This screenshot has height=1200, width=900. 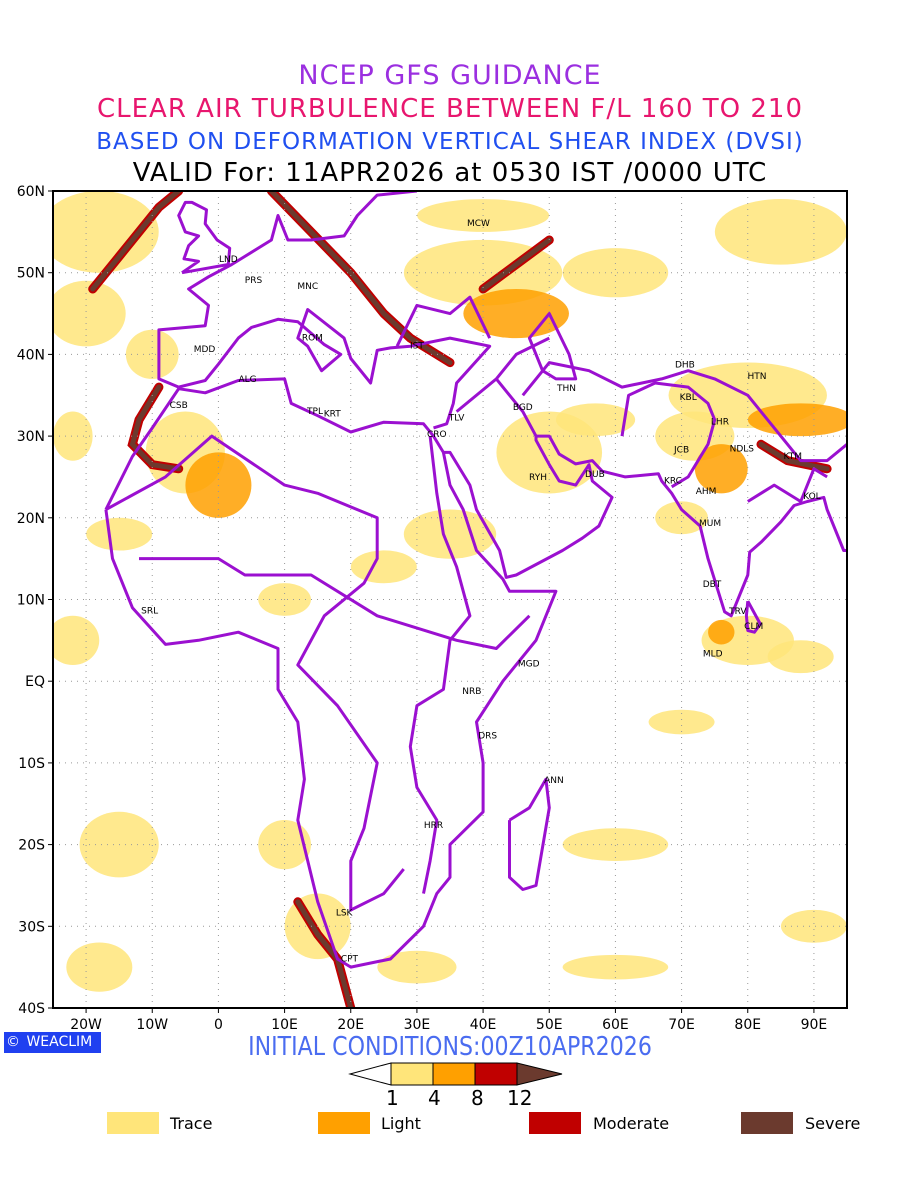 I want to click on lat-tick-label: 30S, so click(x=31, y=927).